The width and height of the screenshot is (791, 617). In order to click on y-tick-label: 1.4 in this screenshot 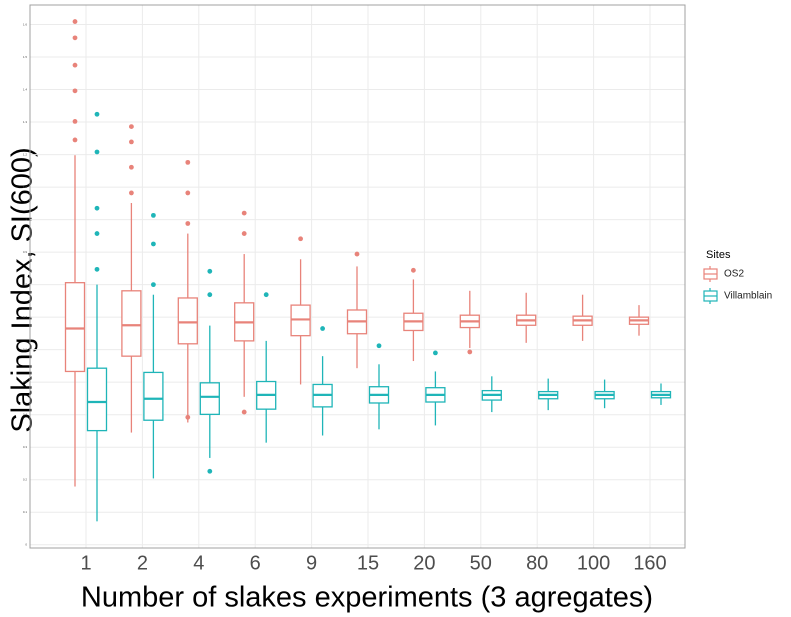, I will do `click(25, 89)`.